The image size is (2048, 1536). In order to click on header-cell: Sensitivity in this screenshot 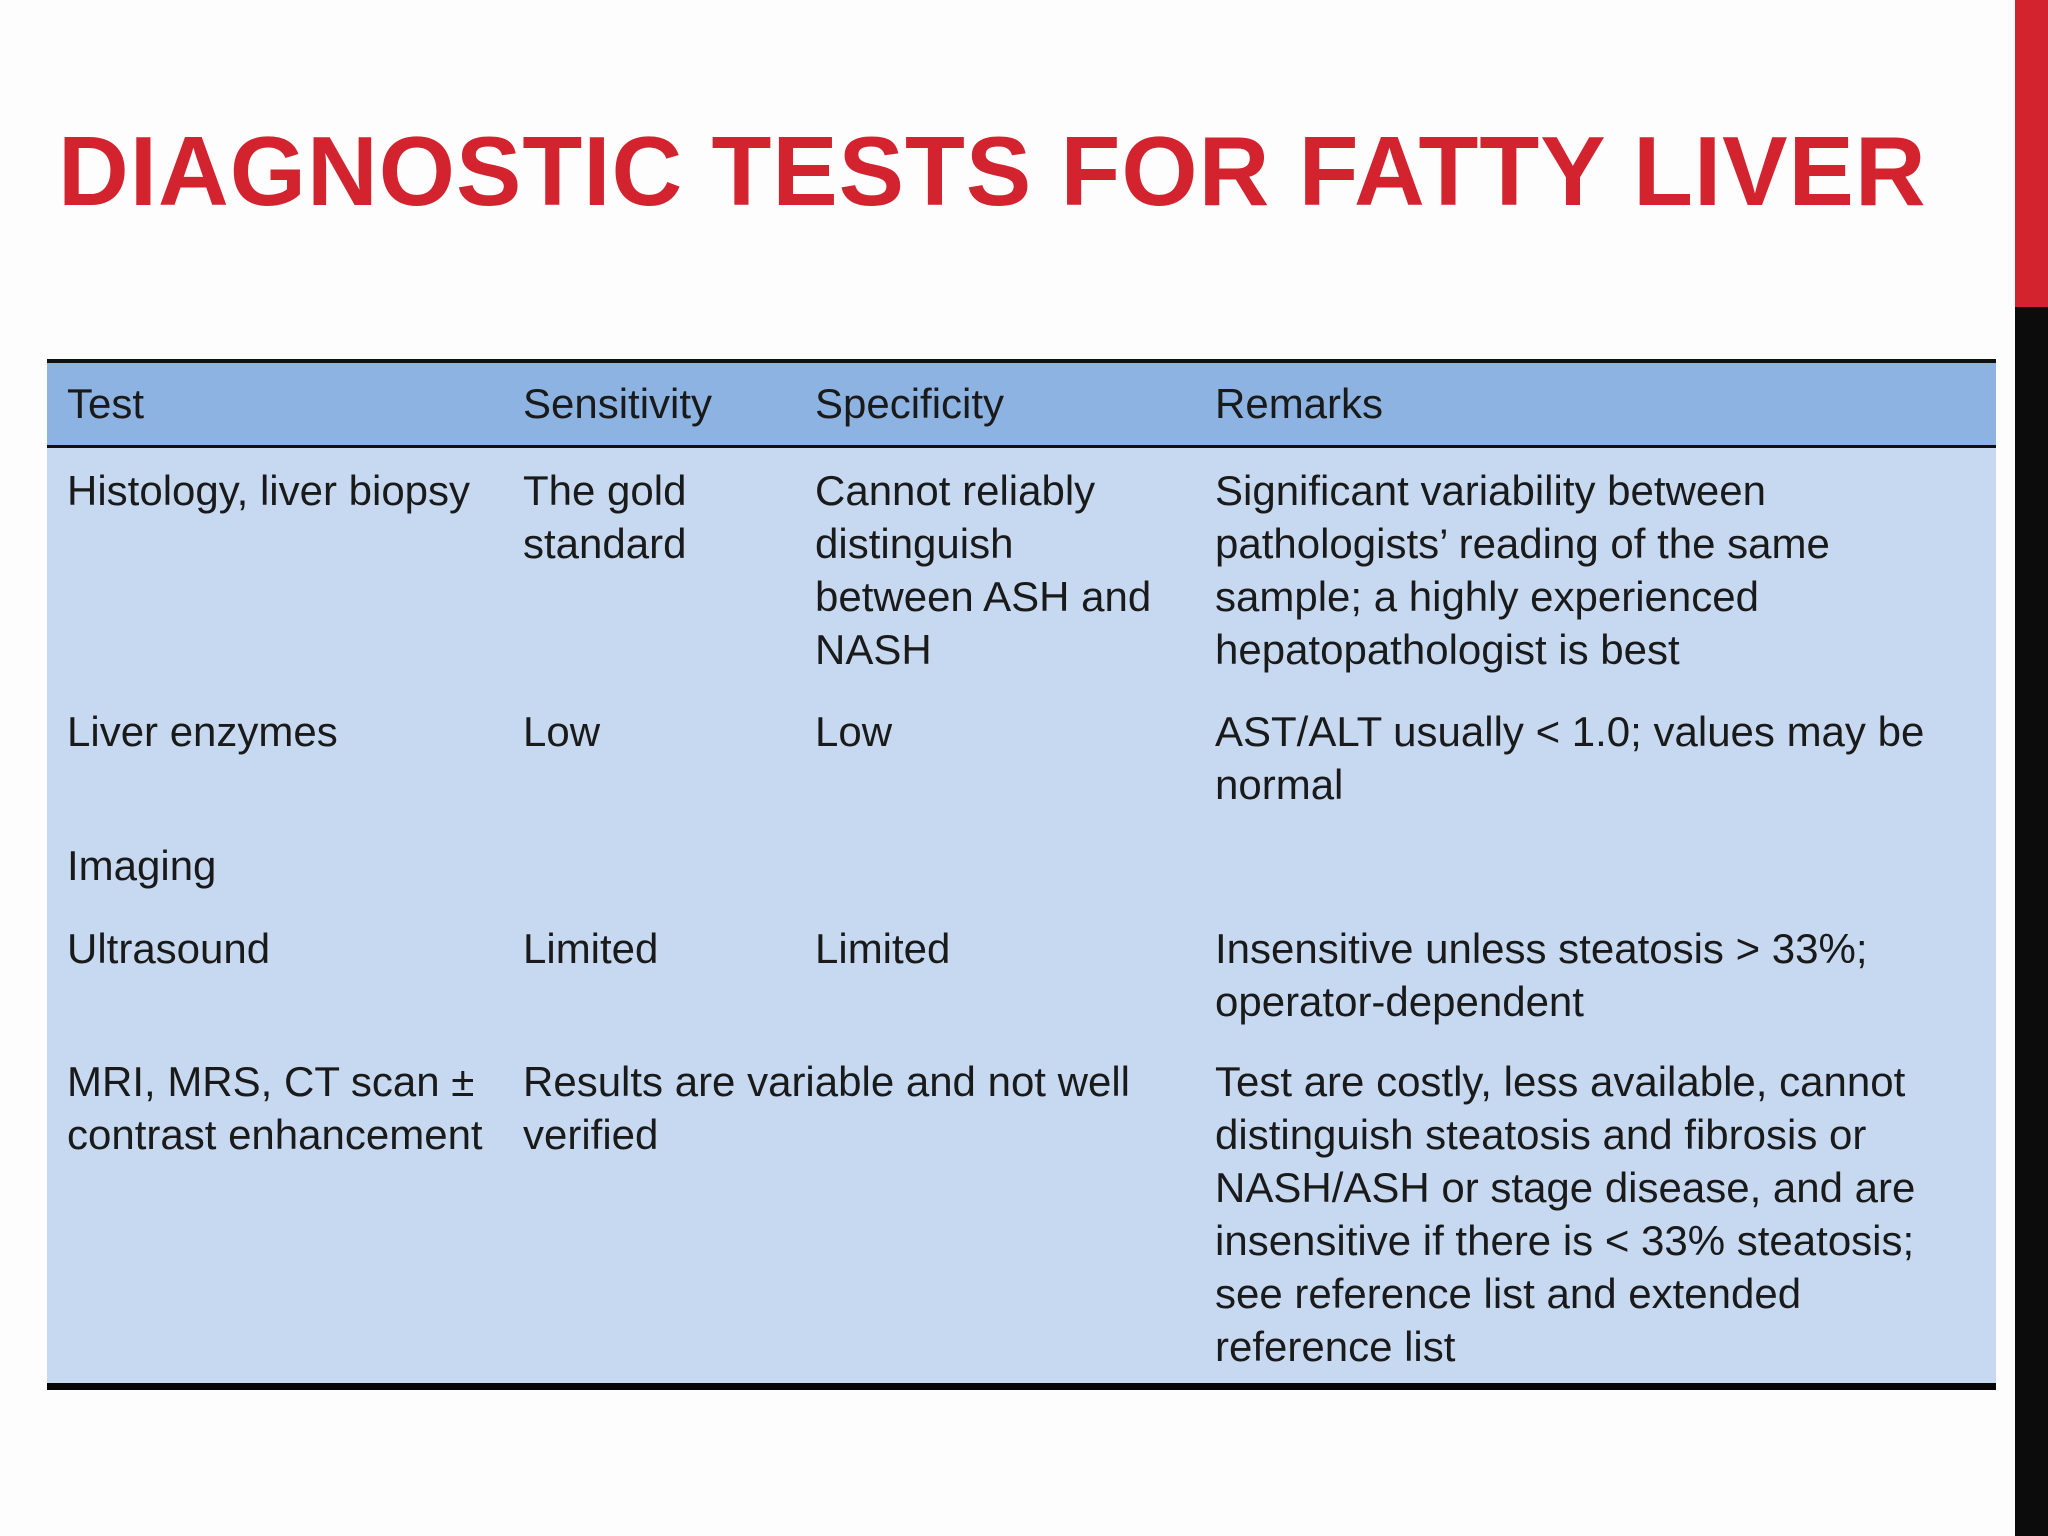, I will do `click(618, 404)`.